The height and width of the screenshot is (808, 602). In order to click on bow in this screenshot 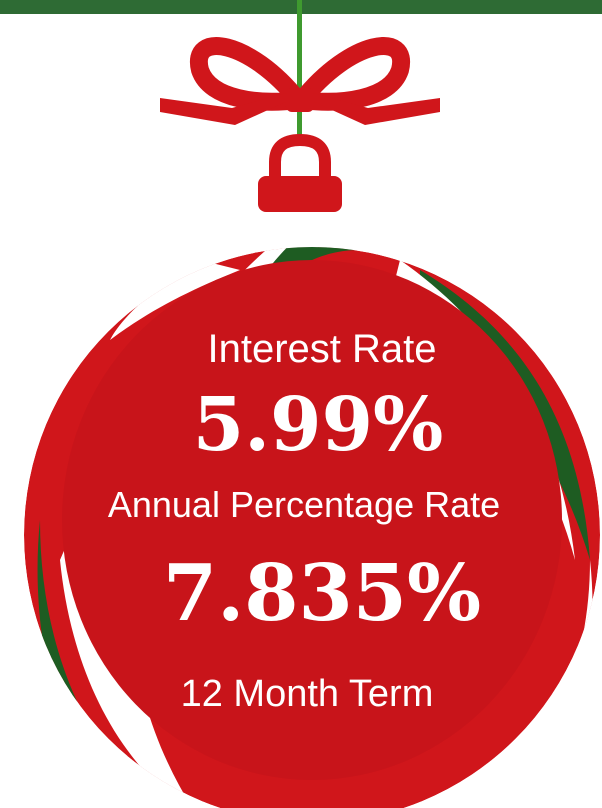, I will do `click(300, 81)`.